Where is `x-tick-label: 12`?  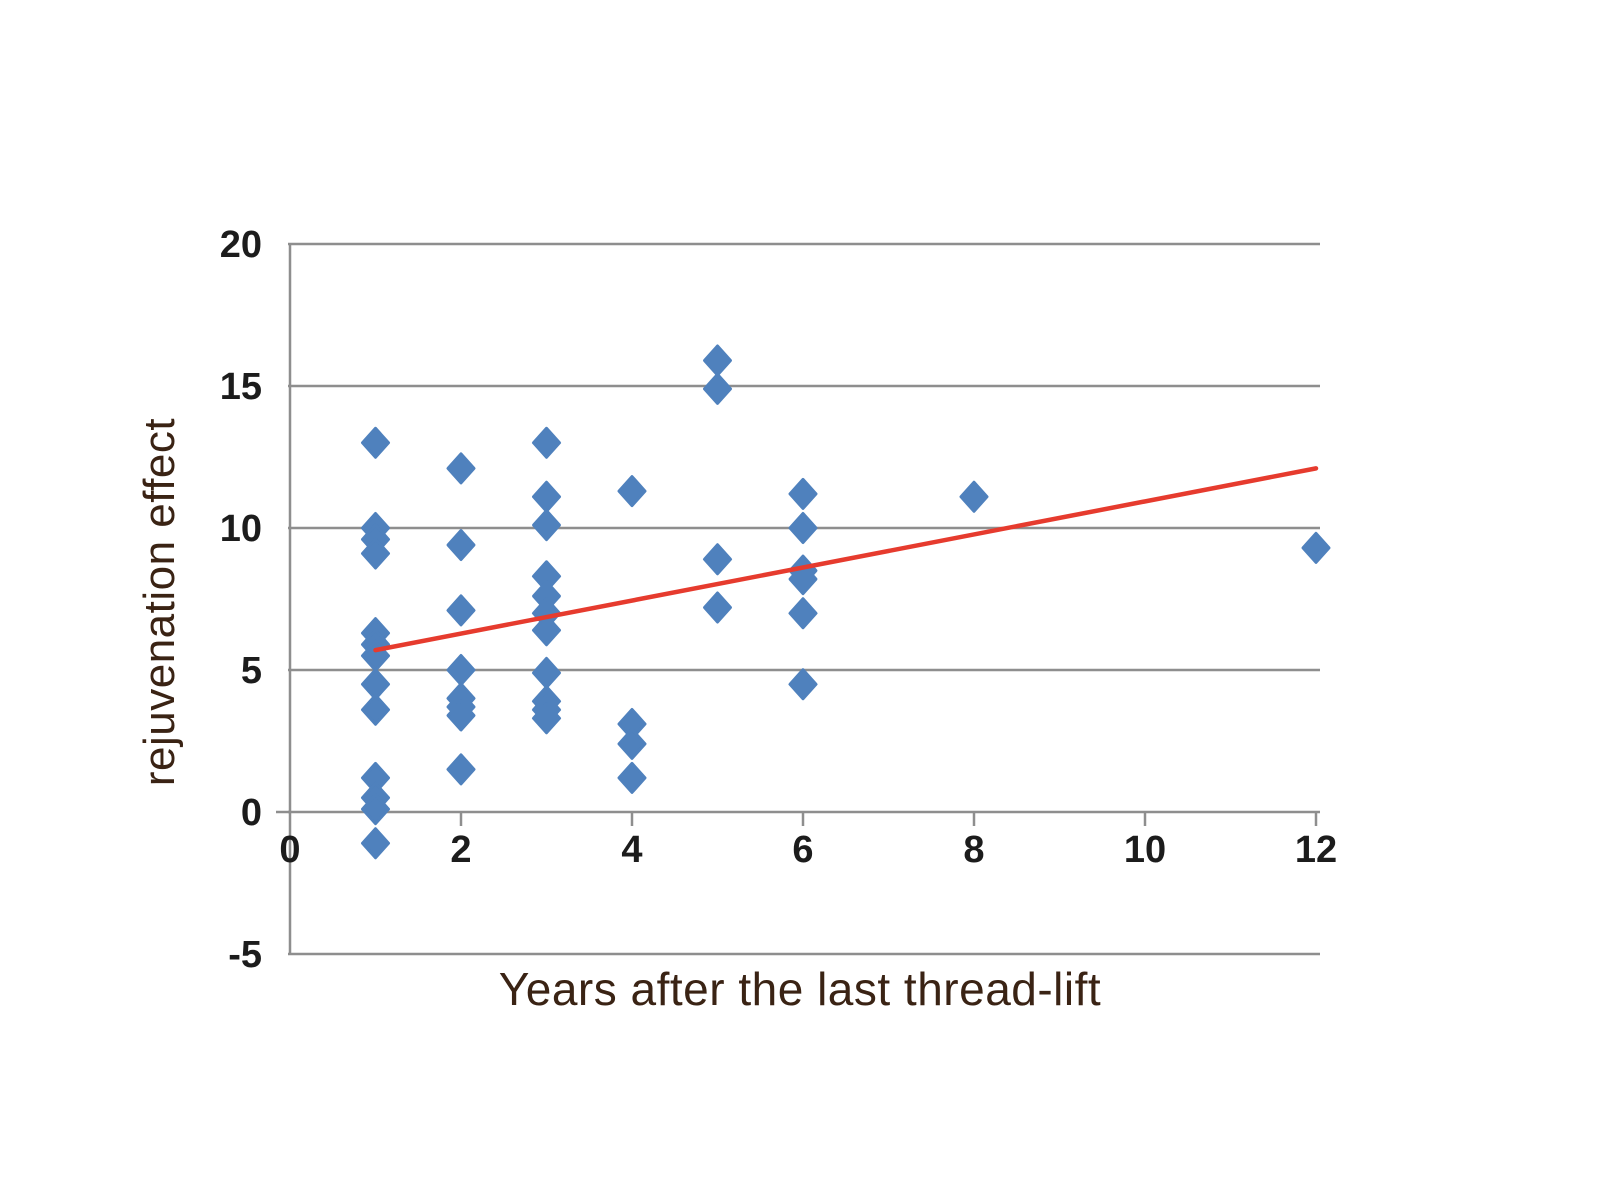 x-tick-label: 12 is located at coordinates (1316, 850).